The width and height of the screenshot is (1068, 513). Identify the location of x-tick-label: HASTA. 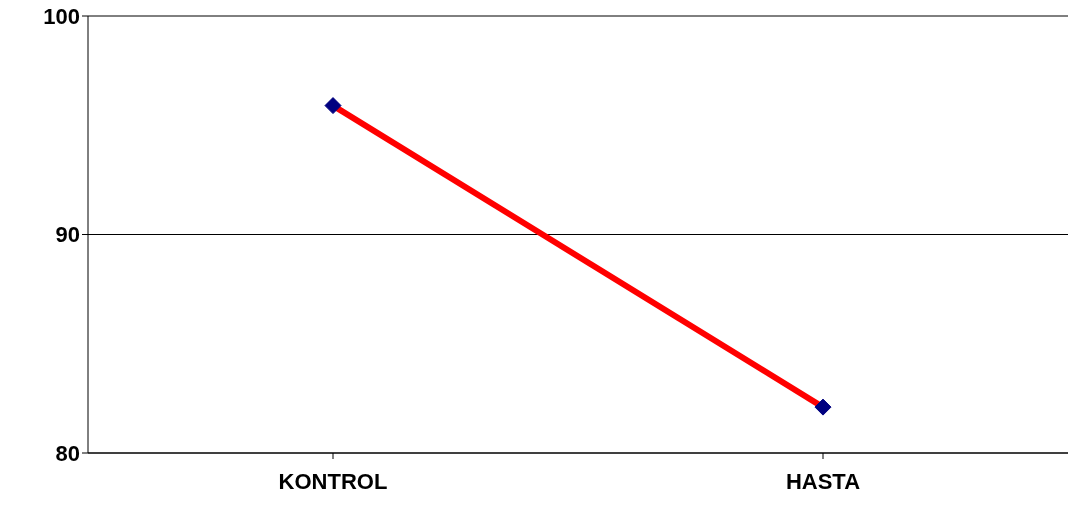
(823, 481).